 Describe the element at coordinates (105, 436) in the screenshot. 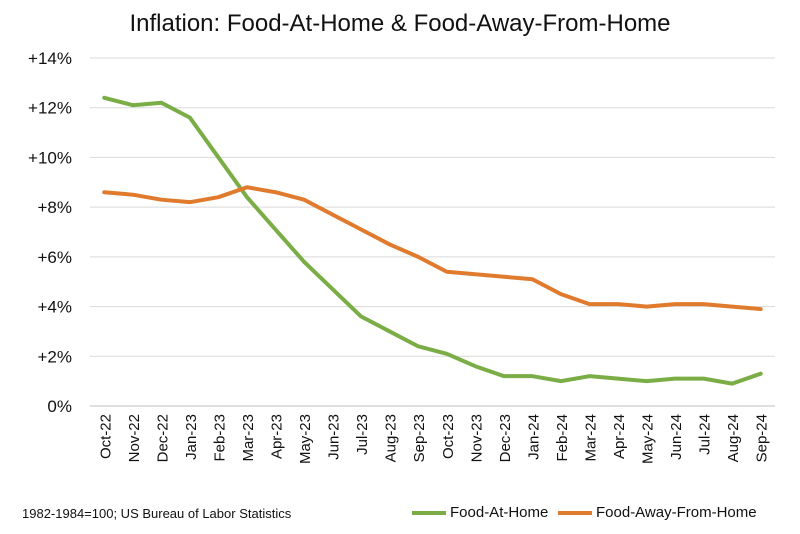

I see `x-tick-label: Oct-22` at that location.